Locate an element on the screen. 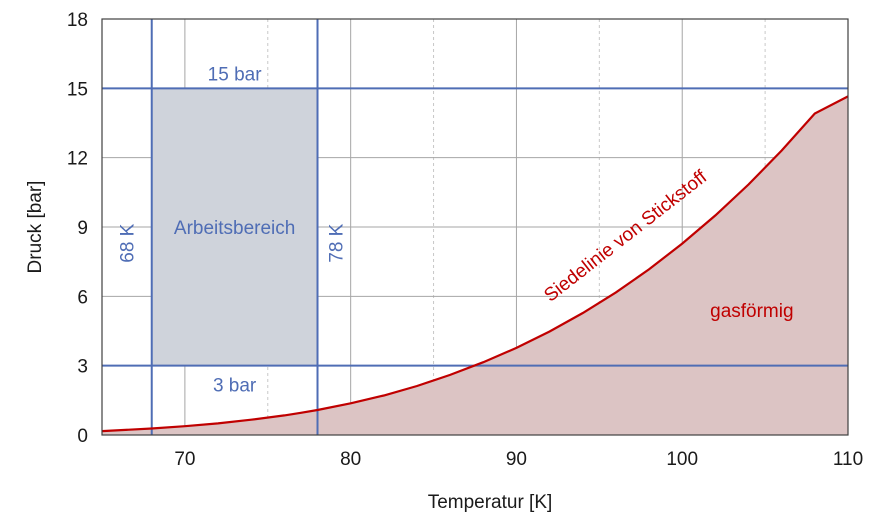  x-tick-label: 80 is located at coordinates (350, 459).